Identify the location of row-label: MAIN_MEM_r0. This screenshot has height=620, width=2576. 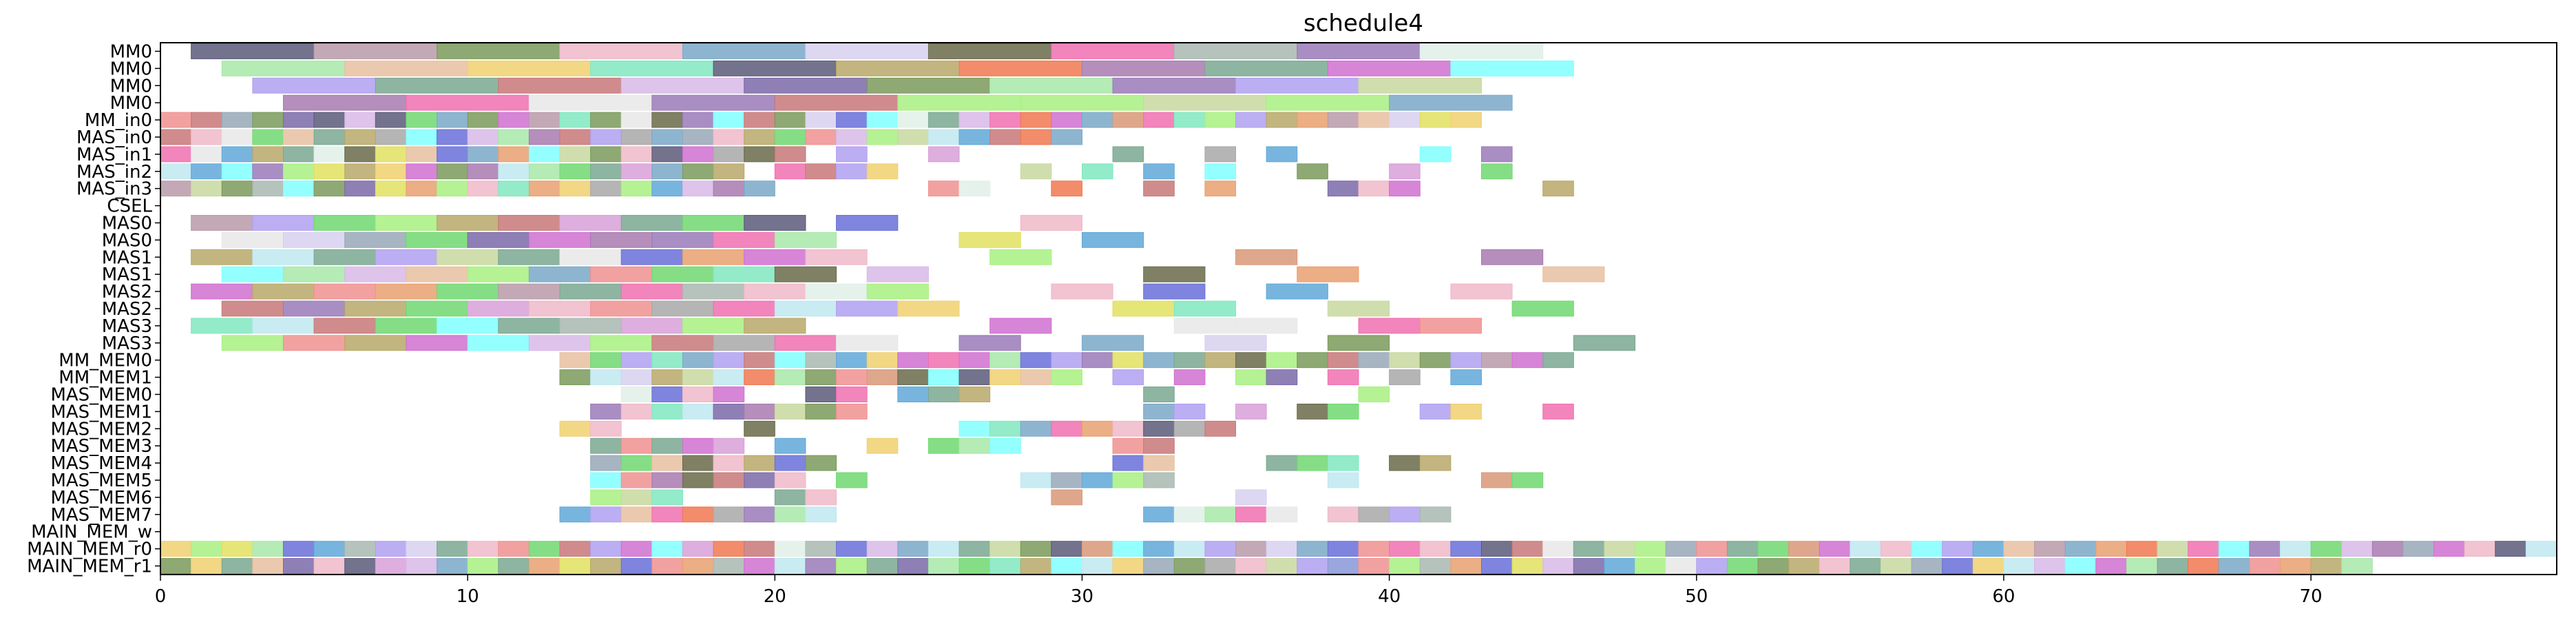
(89, 549).